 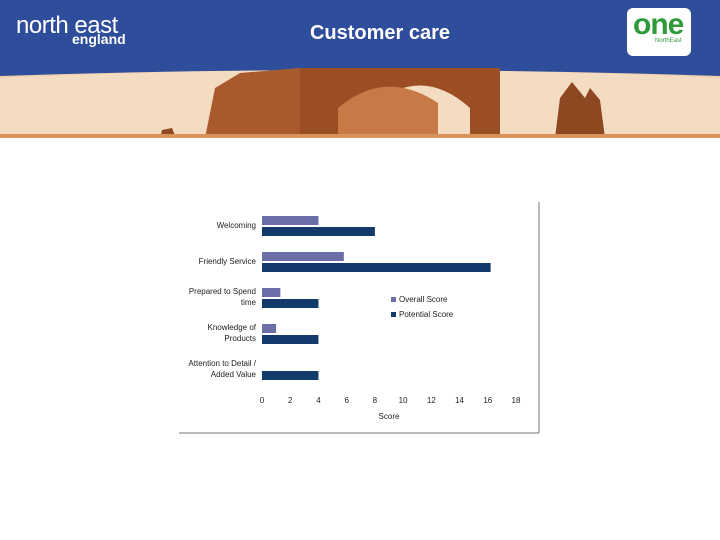 I want to click on ruin-arch-inner, so click(x=388, y=112).